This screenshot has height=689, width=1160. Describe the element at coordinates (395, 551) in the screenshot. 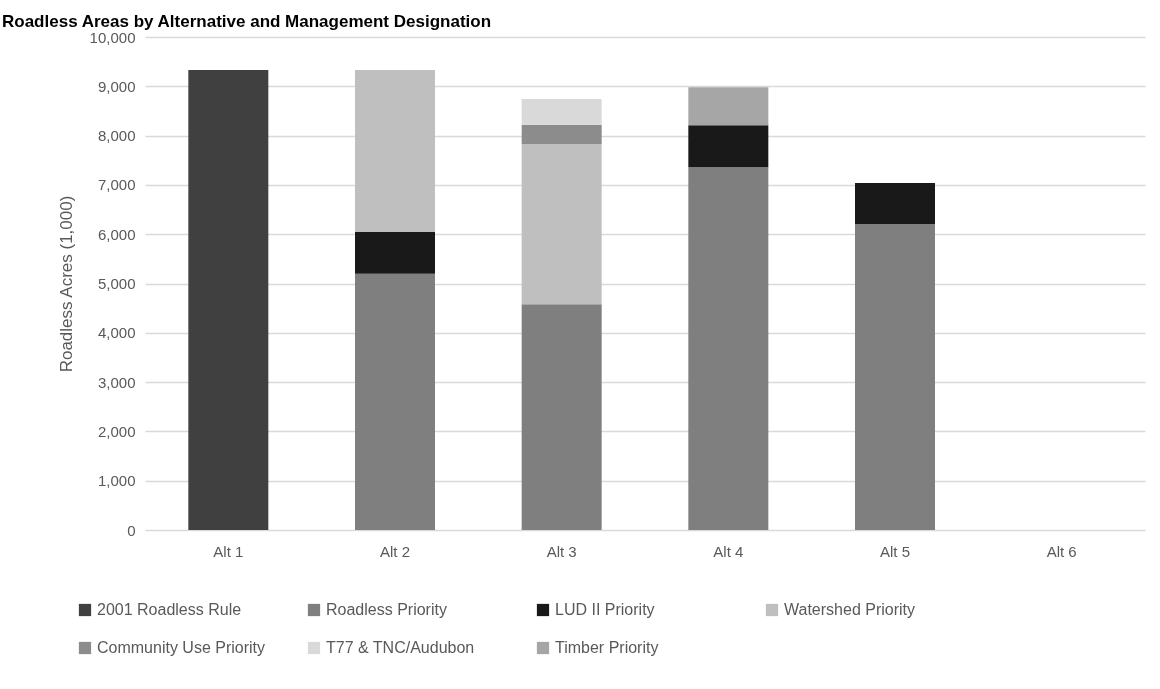

I see `x-tick-label: Alt 2` at that location.